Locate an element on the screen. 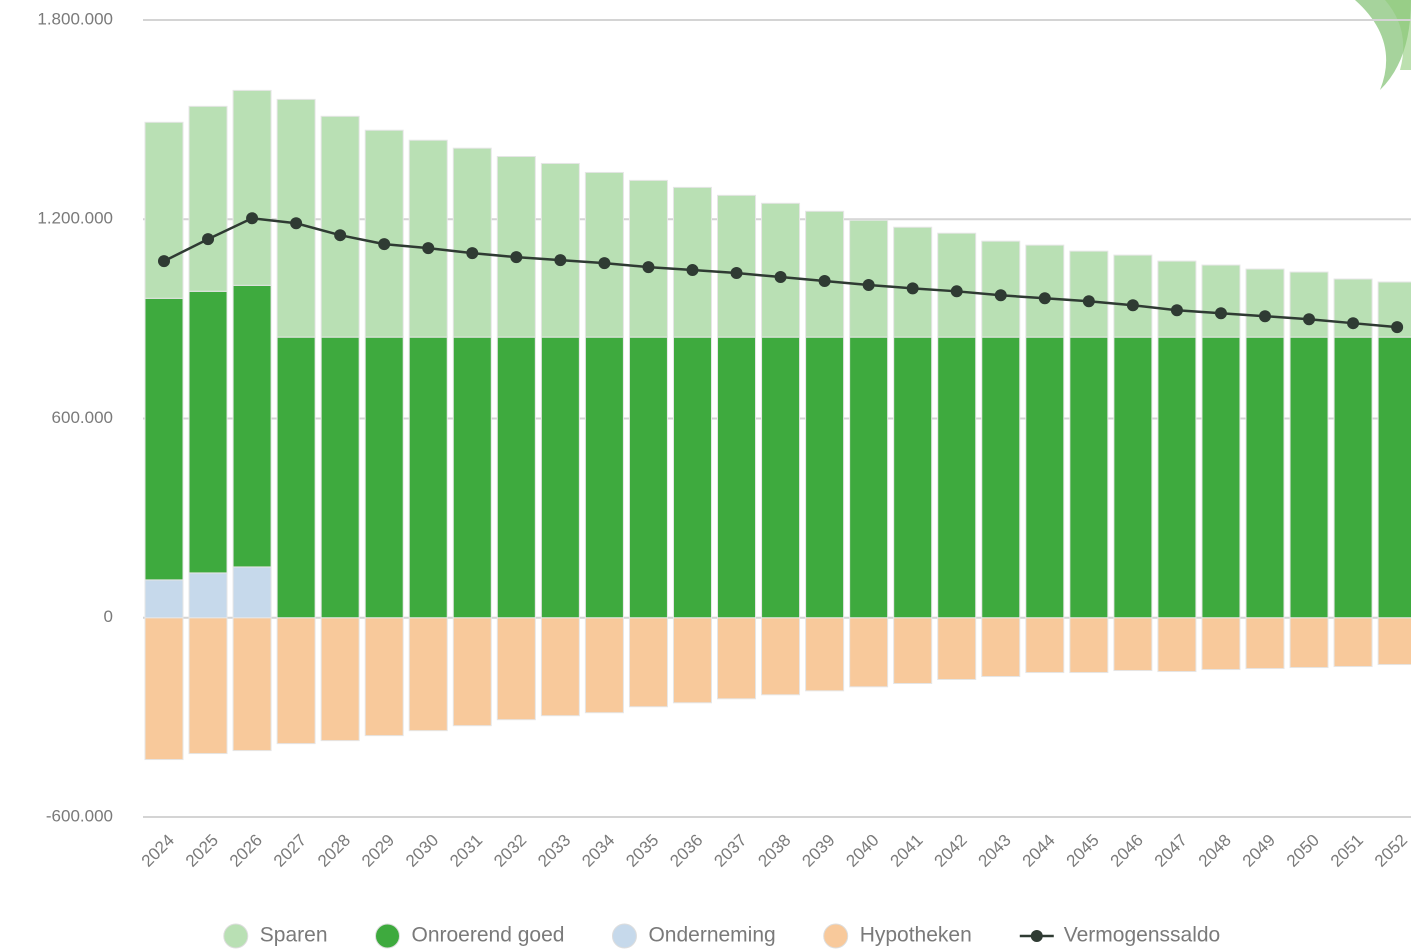 The width and height of the screenshot is (1411, 950). x-tick-label: 2048 is located at coordinates (1215, 851).